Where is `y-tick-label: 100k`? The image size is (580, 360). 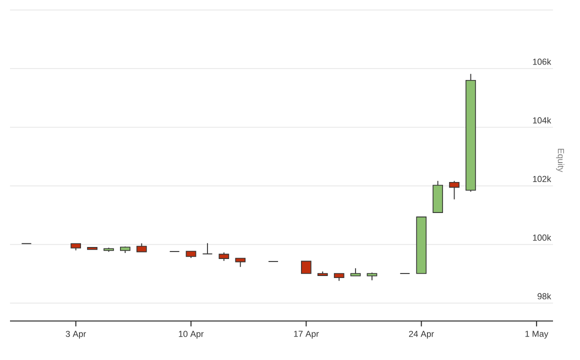 y-tick-label: 100k is located at coordinates (542, 237).